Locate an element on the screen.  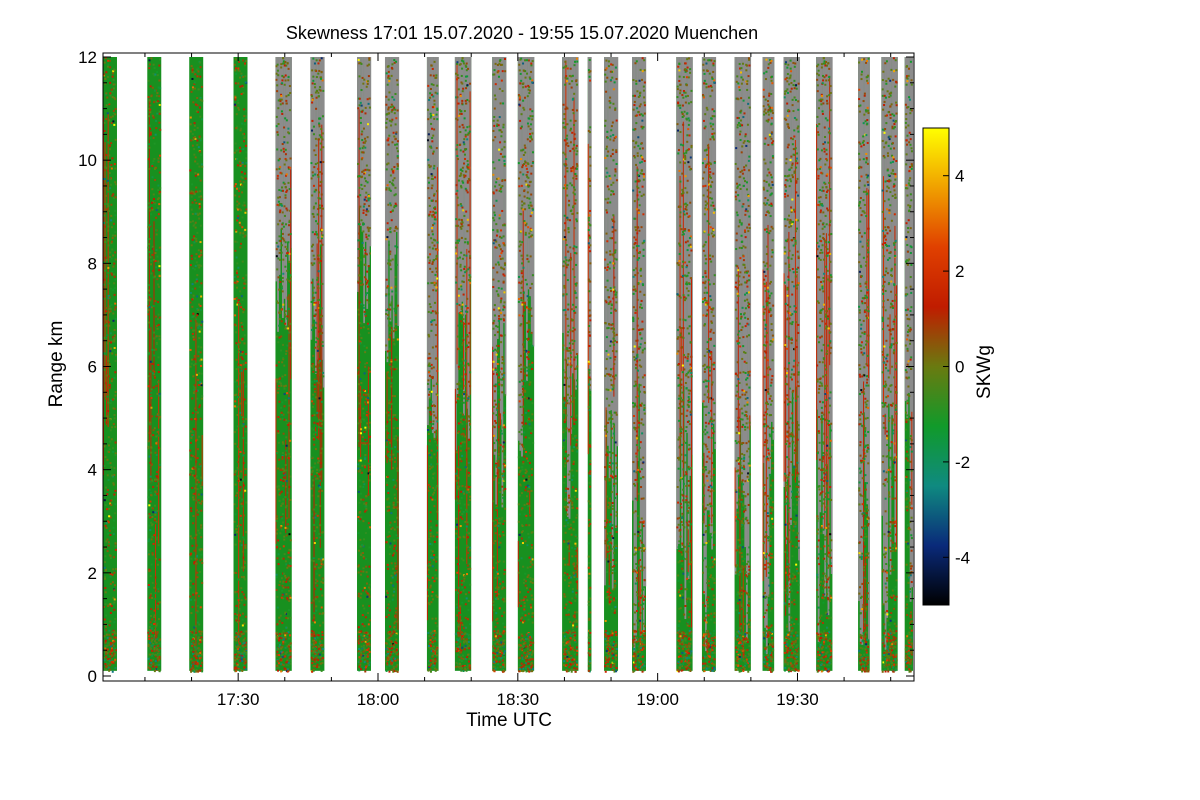
data-streak is located at coordinates (149, 270).